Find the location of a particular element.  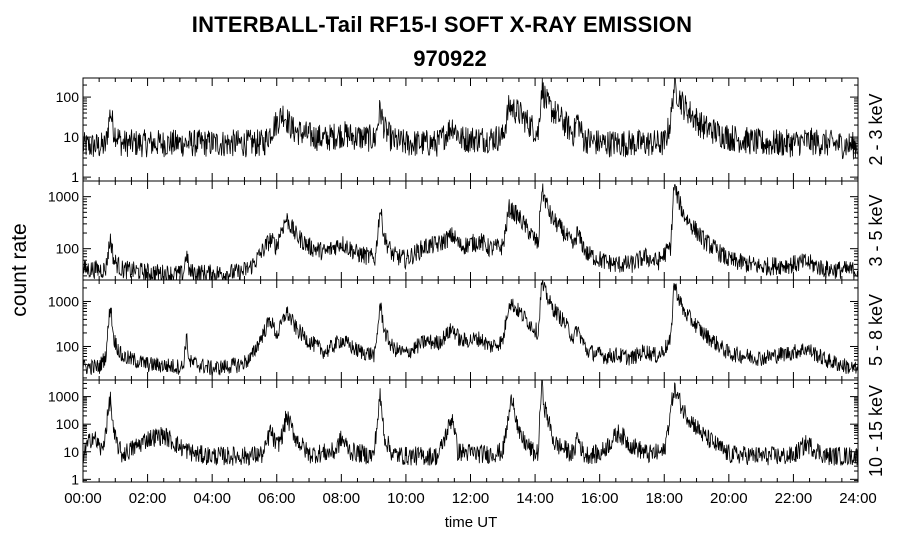

x-tick-label: 10:00 is located at coordinates (406, 498).